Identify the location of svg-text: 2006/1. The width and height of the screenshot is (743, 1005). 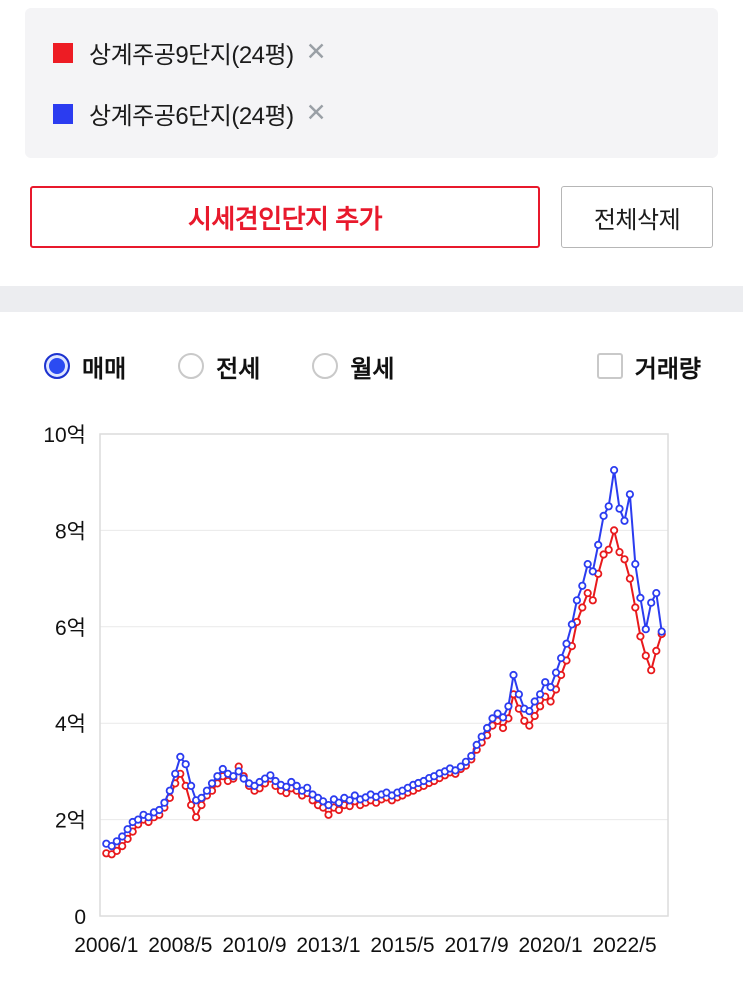
(106, 945).